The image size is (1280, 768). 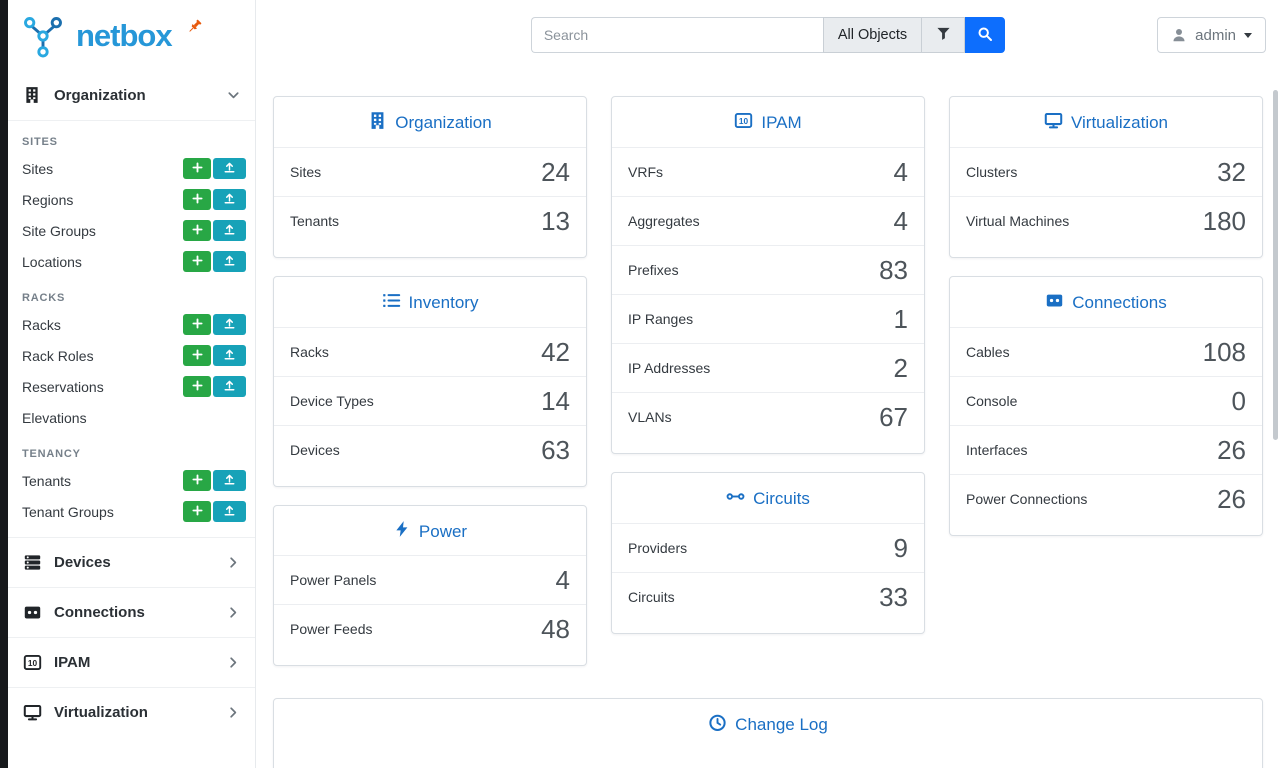 What do you see at coordinates (651, 597) in the screenshot?
I see `stat-link-circuits: Circuits` at bounding box center [651, 597].